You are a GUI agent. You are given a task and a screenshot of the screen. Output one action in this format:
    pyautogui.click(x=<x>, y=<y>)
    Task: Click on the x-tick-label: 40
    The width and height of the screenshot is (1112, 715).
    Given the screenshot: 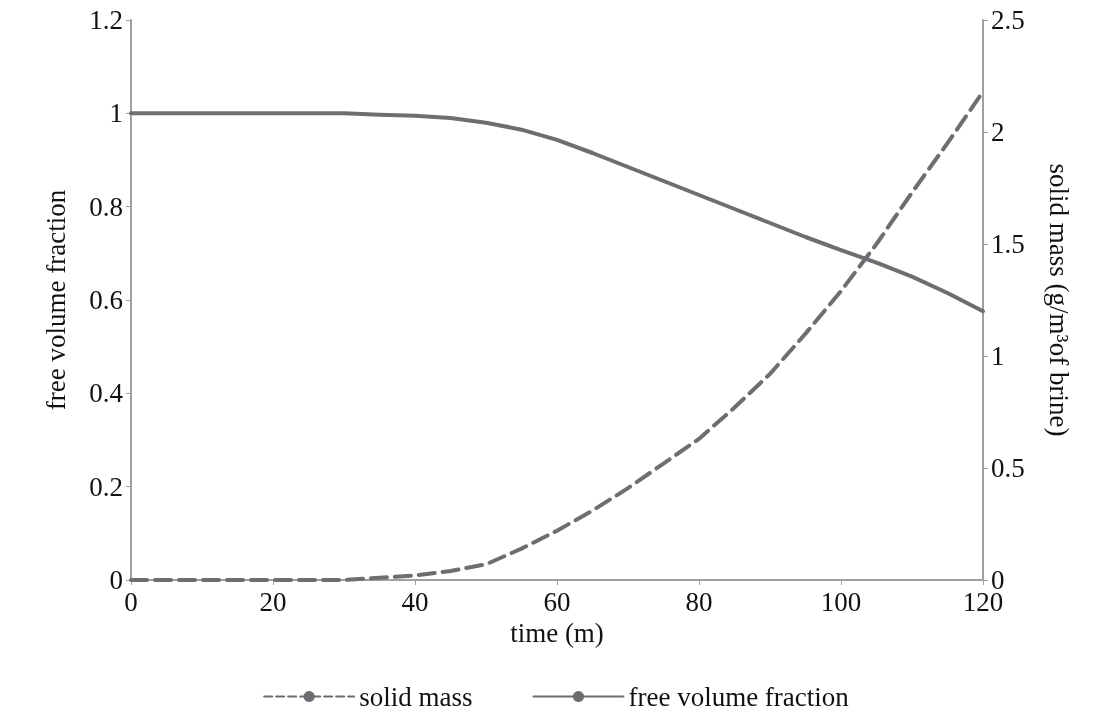 What is the action you would take?
    pyautogui.click(x=415, y=601)
    